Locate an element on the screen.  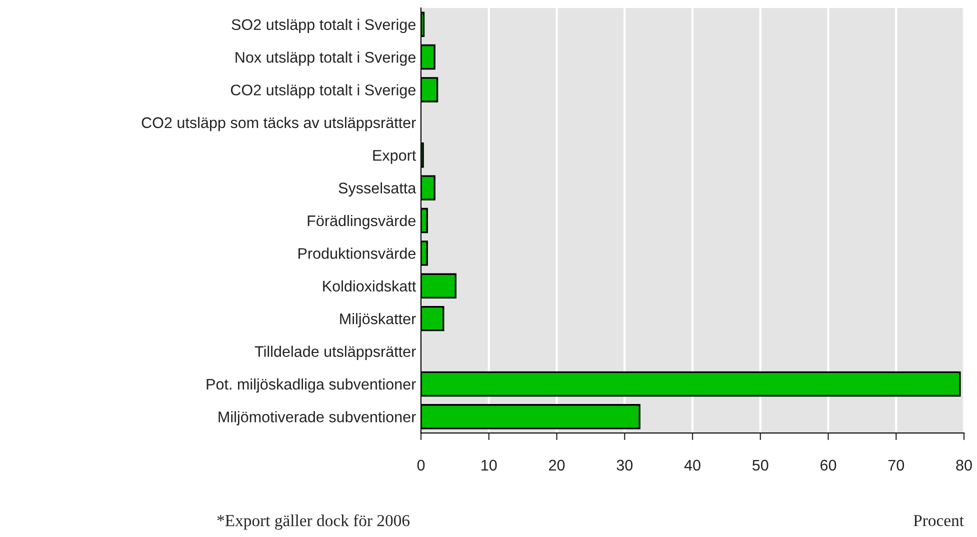
y-tick-label: Nox utsläpp totalt i Sverige is located at coordinates (326, 59).